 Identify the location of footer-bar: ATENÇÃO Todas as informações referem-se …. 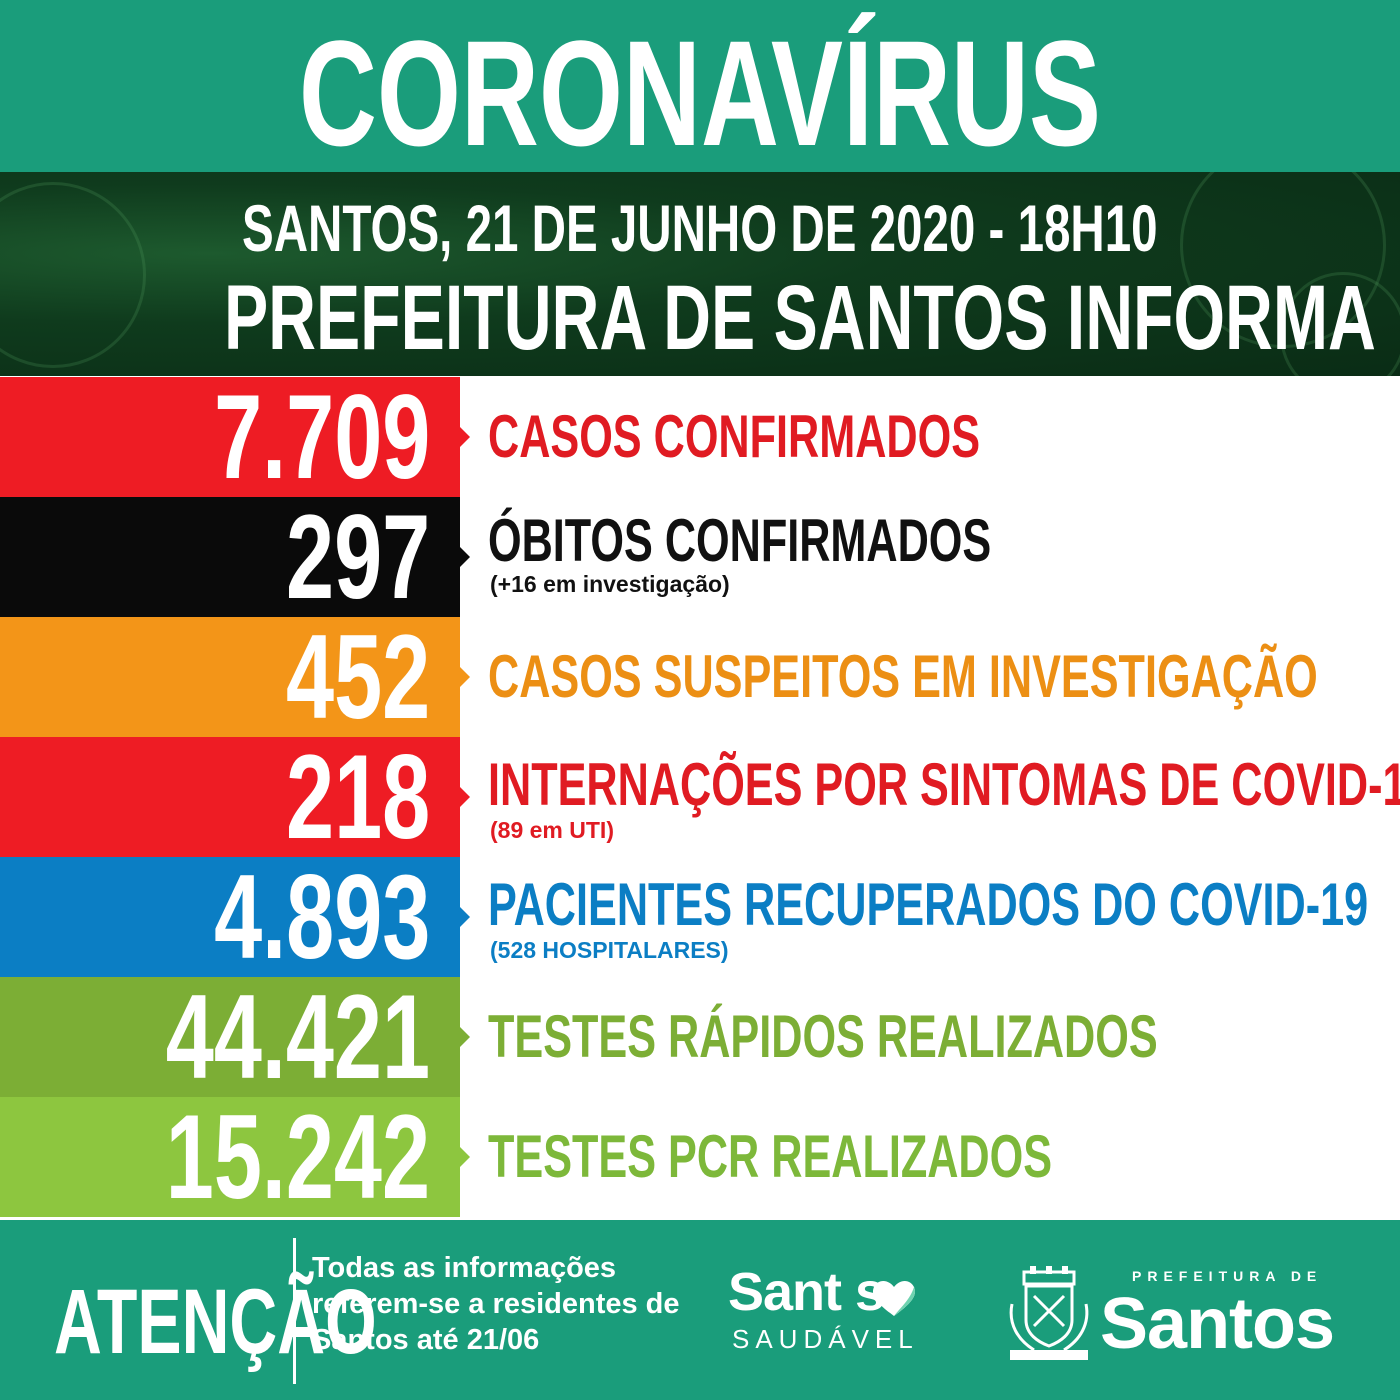
(700, 1310).